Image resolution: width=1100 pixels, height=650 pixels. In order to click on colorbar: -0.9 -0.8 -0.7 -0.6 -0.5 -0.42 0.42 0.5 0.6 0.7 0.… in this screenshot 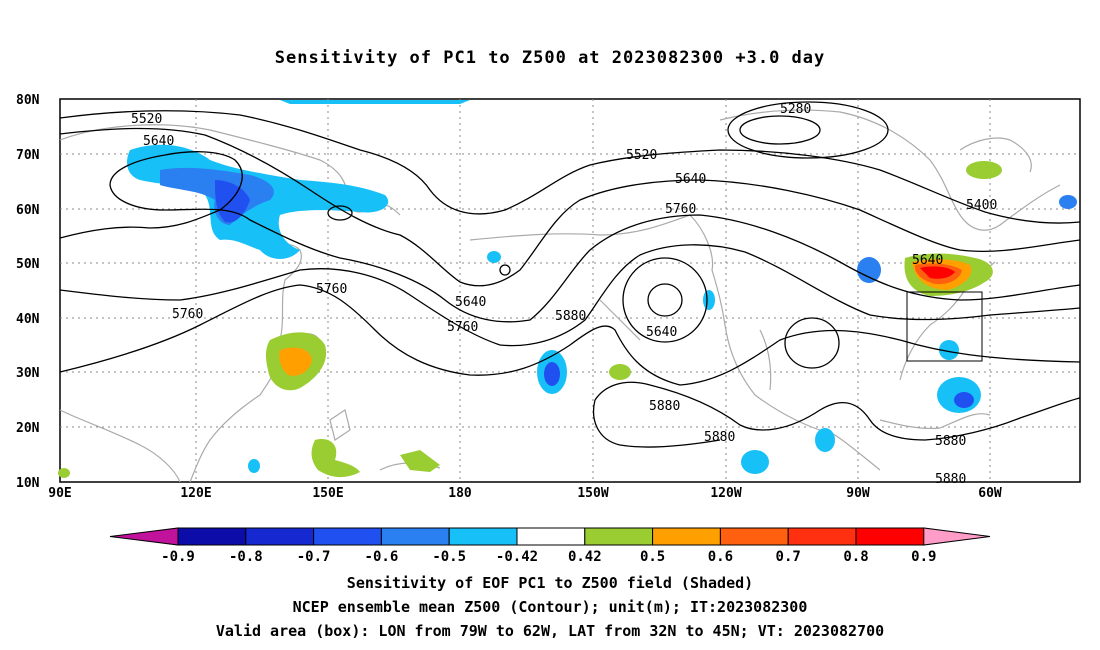, I will do `click(550, 546)`.